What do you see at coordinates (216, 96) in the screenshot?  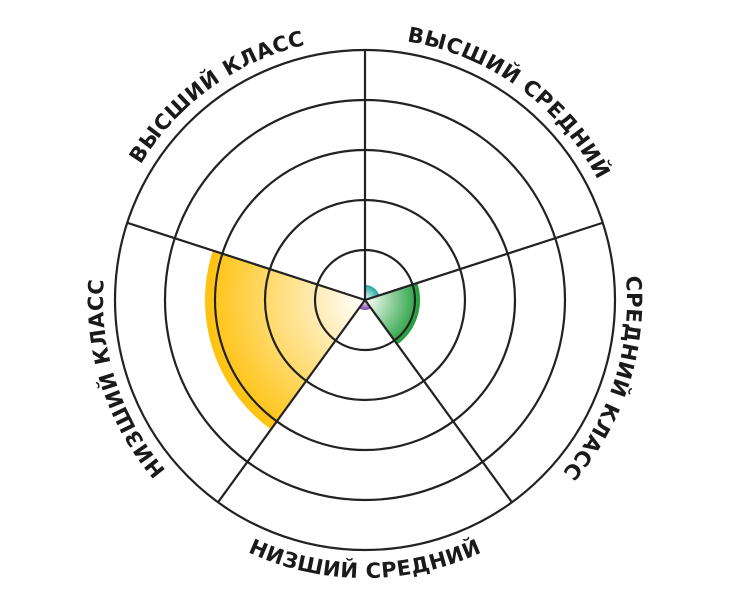 I see `category-label: ВЫСШИЙ КЛАСС` at bounding box center [216, 96].